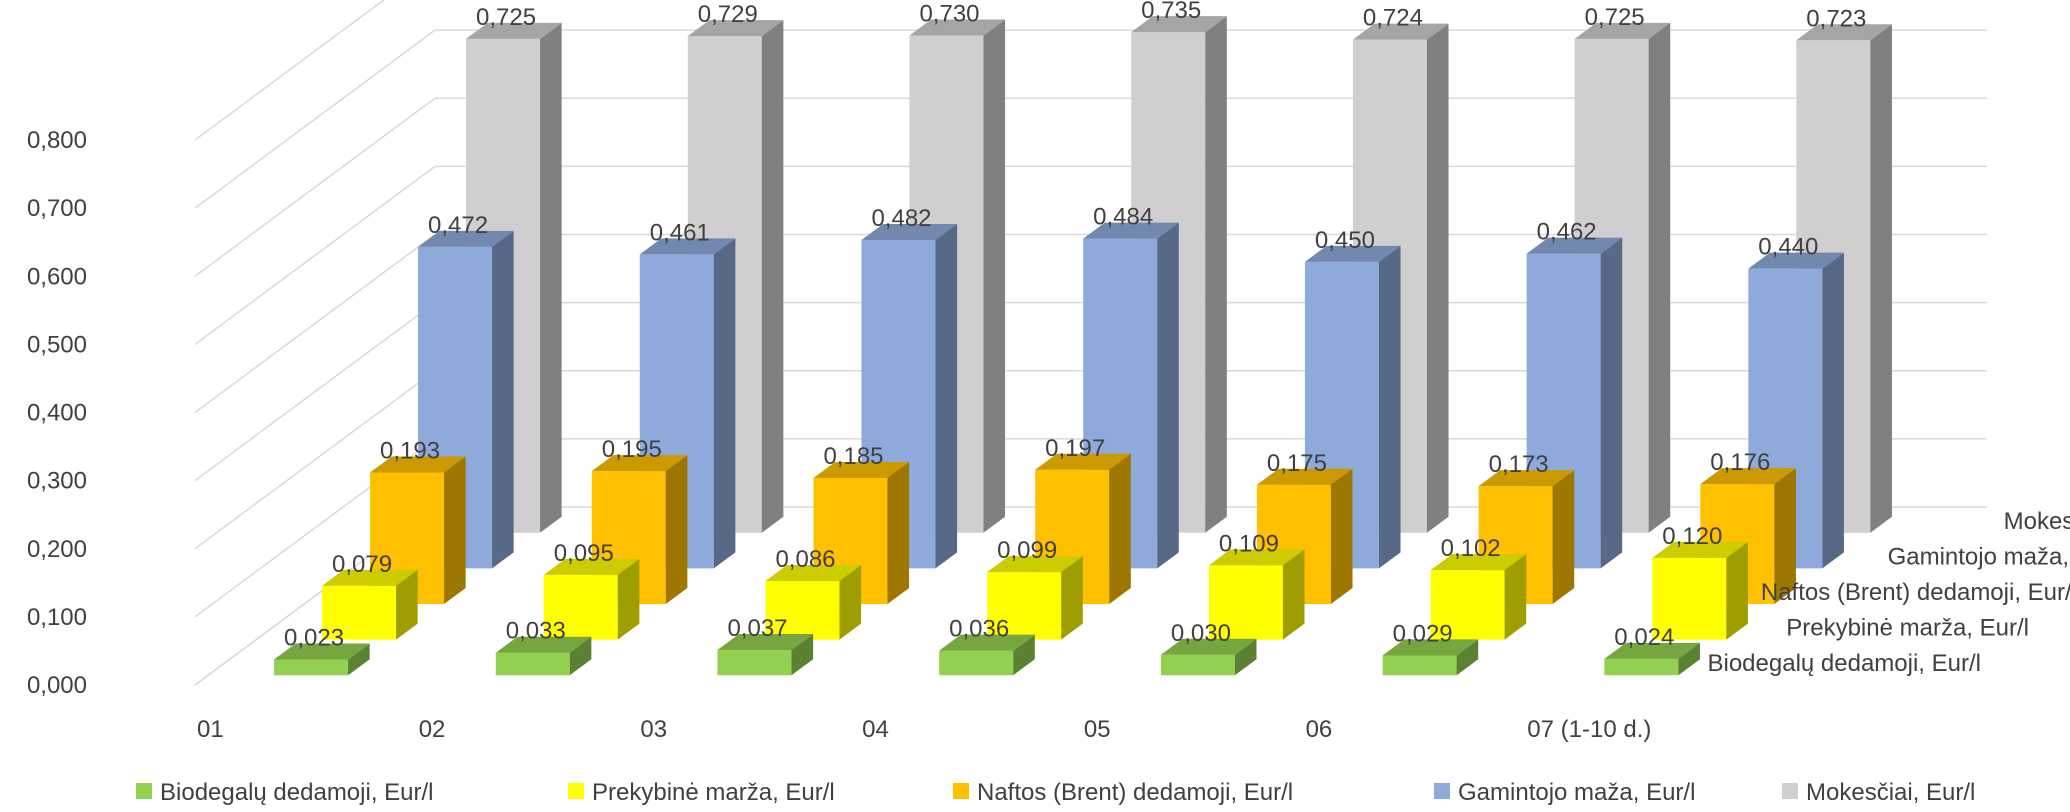 The image size is (2070, 812). I want to click on y-tick-label: 0,600, so click(57, 276).